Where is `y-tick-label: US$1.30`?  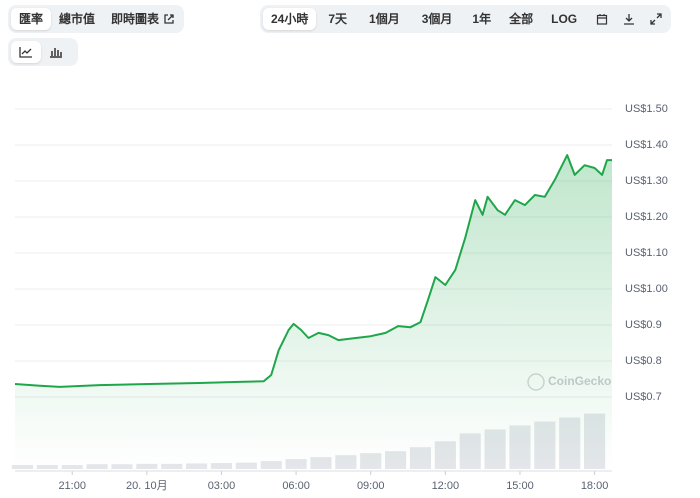
y-tick-label: US$1.30 is located at coordinates (646, 181).